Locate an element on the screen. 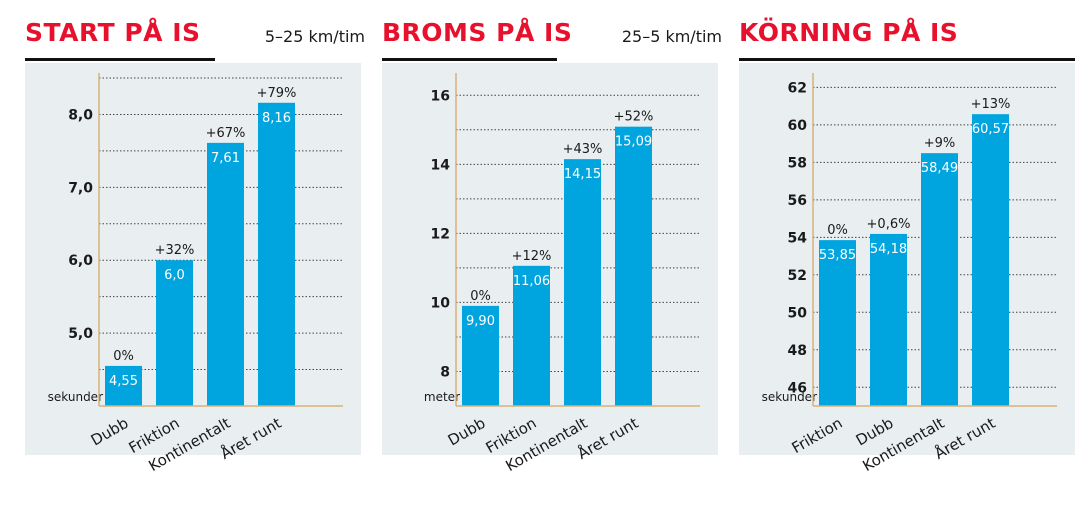 This screenshot has height=509, width=1090. y-tick-label: 7,0 is located at coordinates (80, 188).